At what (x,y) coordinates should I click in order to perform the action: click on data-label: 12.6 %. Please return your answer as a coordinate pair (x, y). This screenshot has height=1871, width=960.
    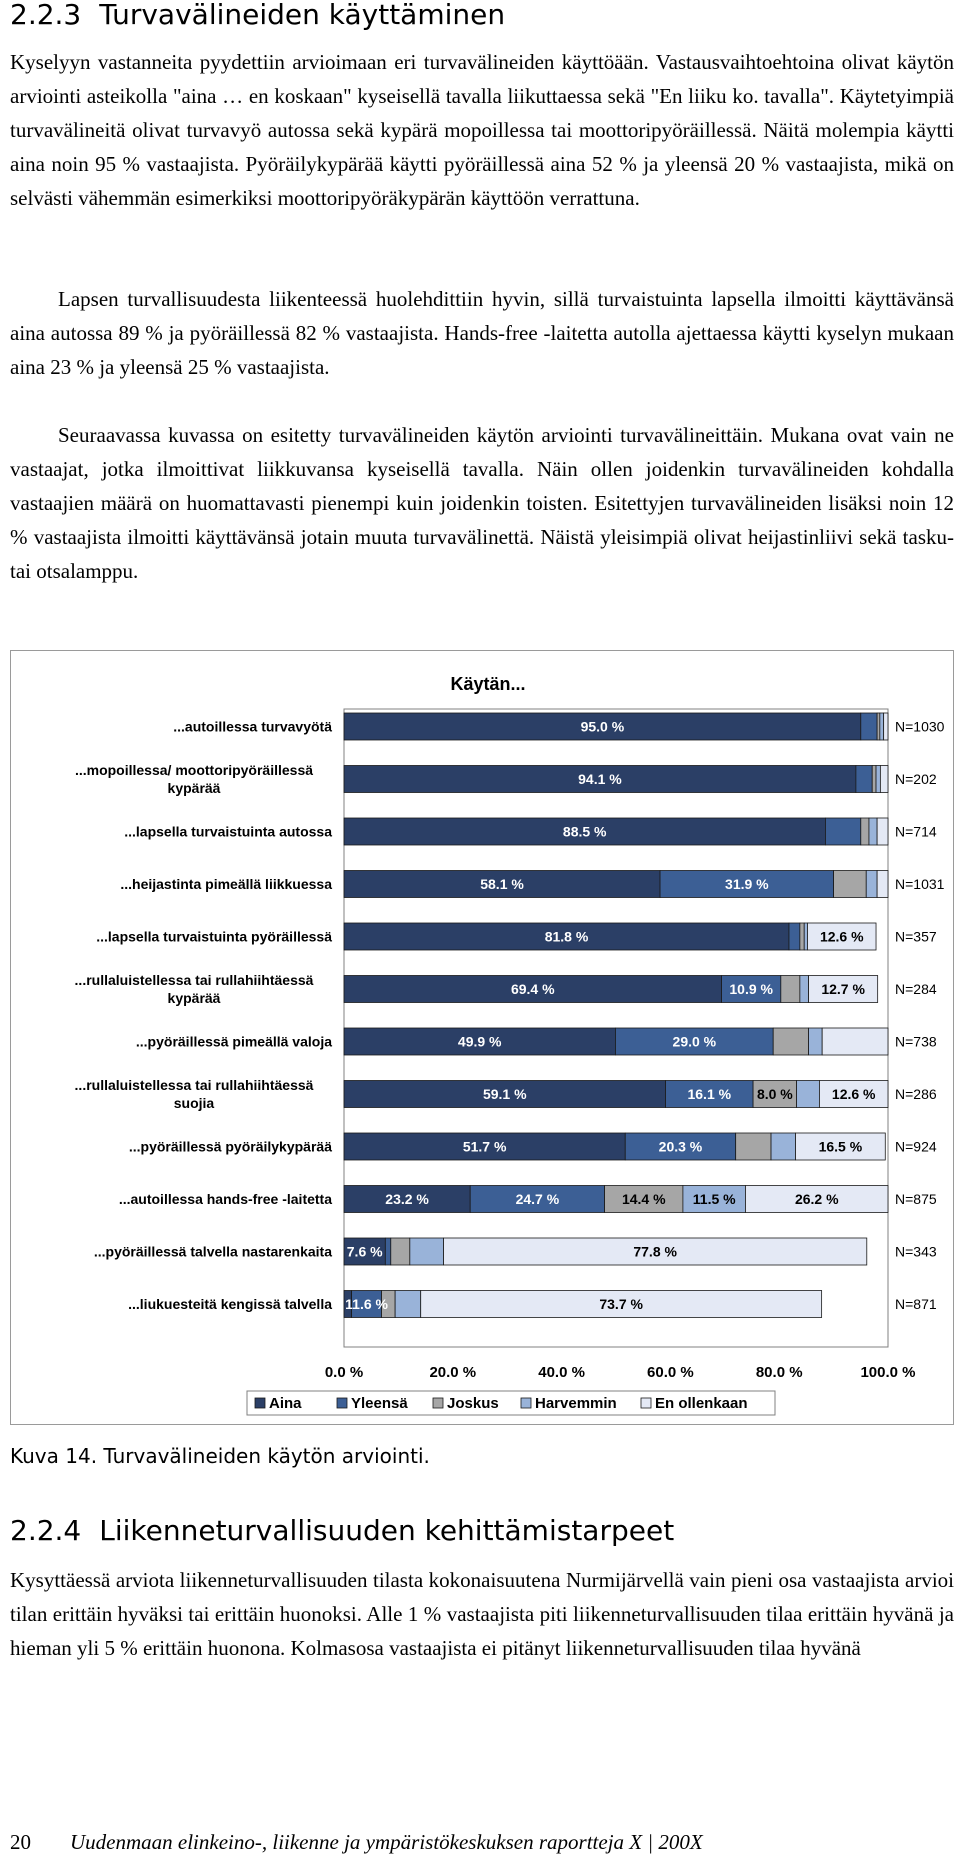
    Looking at the image, I should click on (854, 1094).